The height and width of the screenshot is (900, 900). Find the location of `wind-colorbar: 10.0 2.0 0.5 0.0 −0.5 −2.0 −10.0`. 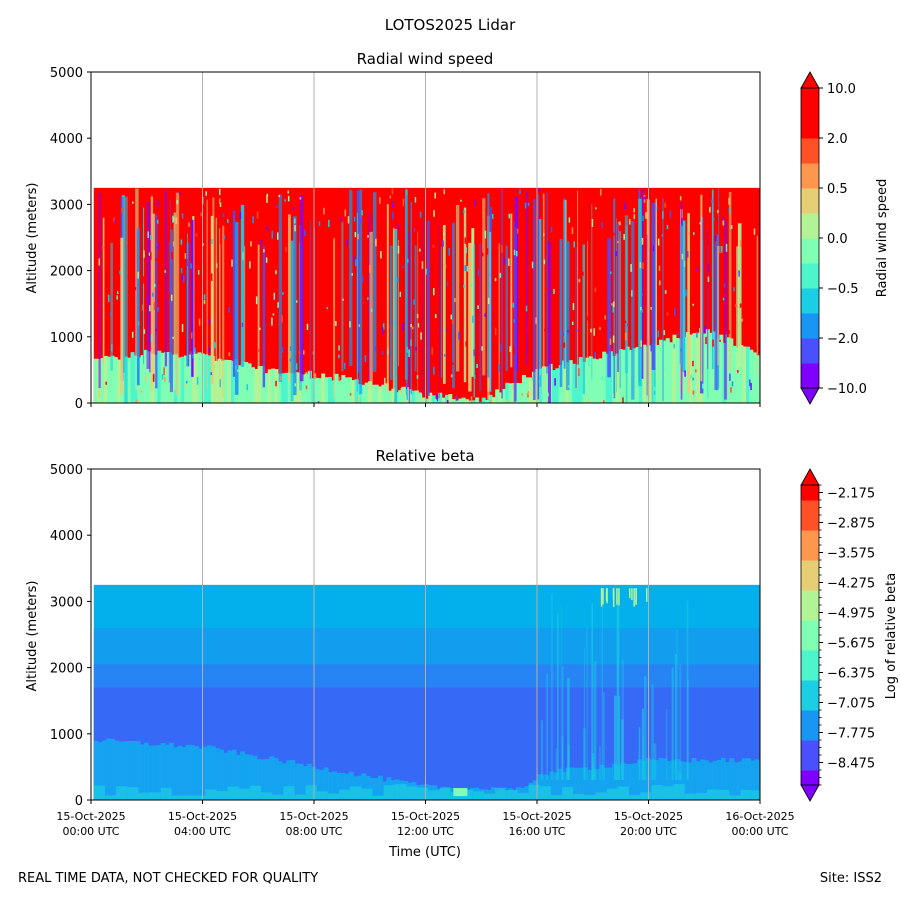

wind-colorbar: 10.0 2.0 0.5 0.0 −0.5 −2.0 −10.0 is located at coordinates (833, 238).